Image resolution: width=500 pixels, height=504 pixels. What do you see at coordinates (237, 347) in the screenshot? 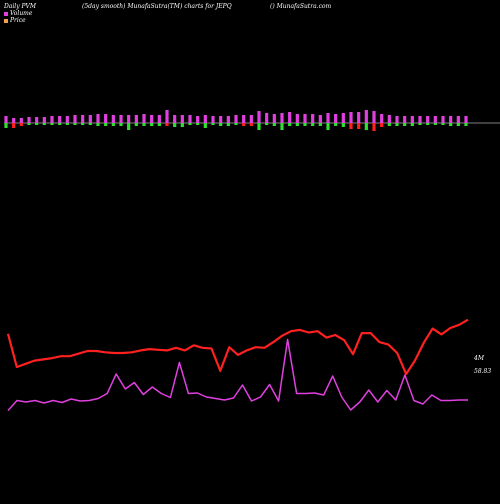
I see `price-line` at bounding box center [237, 347].